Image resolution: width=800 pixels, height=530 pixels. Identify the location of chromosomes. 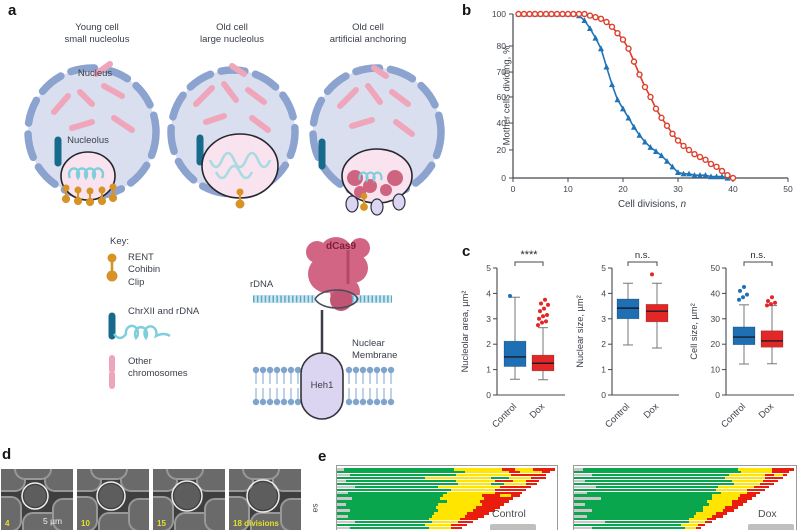
(232, 98).